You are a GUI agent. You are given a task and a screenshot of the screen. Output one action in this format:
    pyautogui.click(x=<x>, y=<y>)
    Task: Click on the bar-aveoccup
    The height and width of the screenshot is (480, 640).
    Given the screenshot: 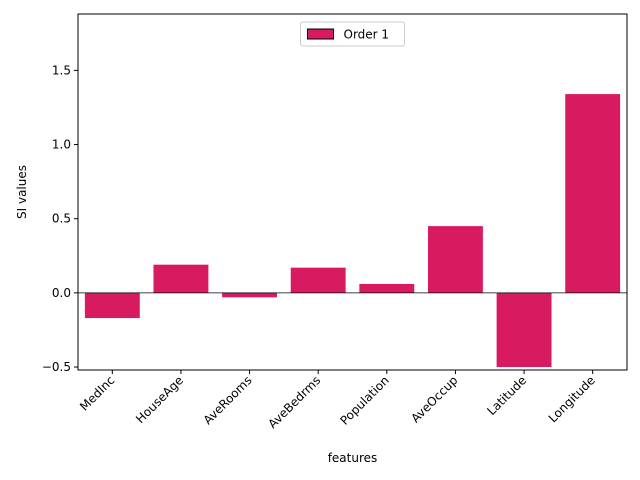 What is the action you would take?
    pyautogui.click(x=455, y=259)
    